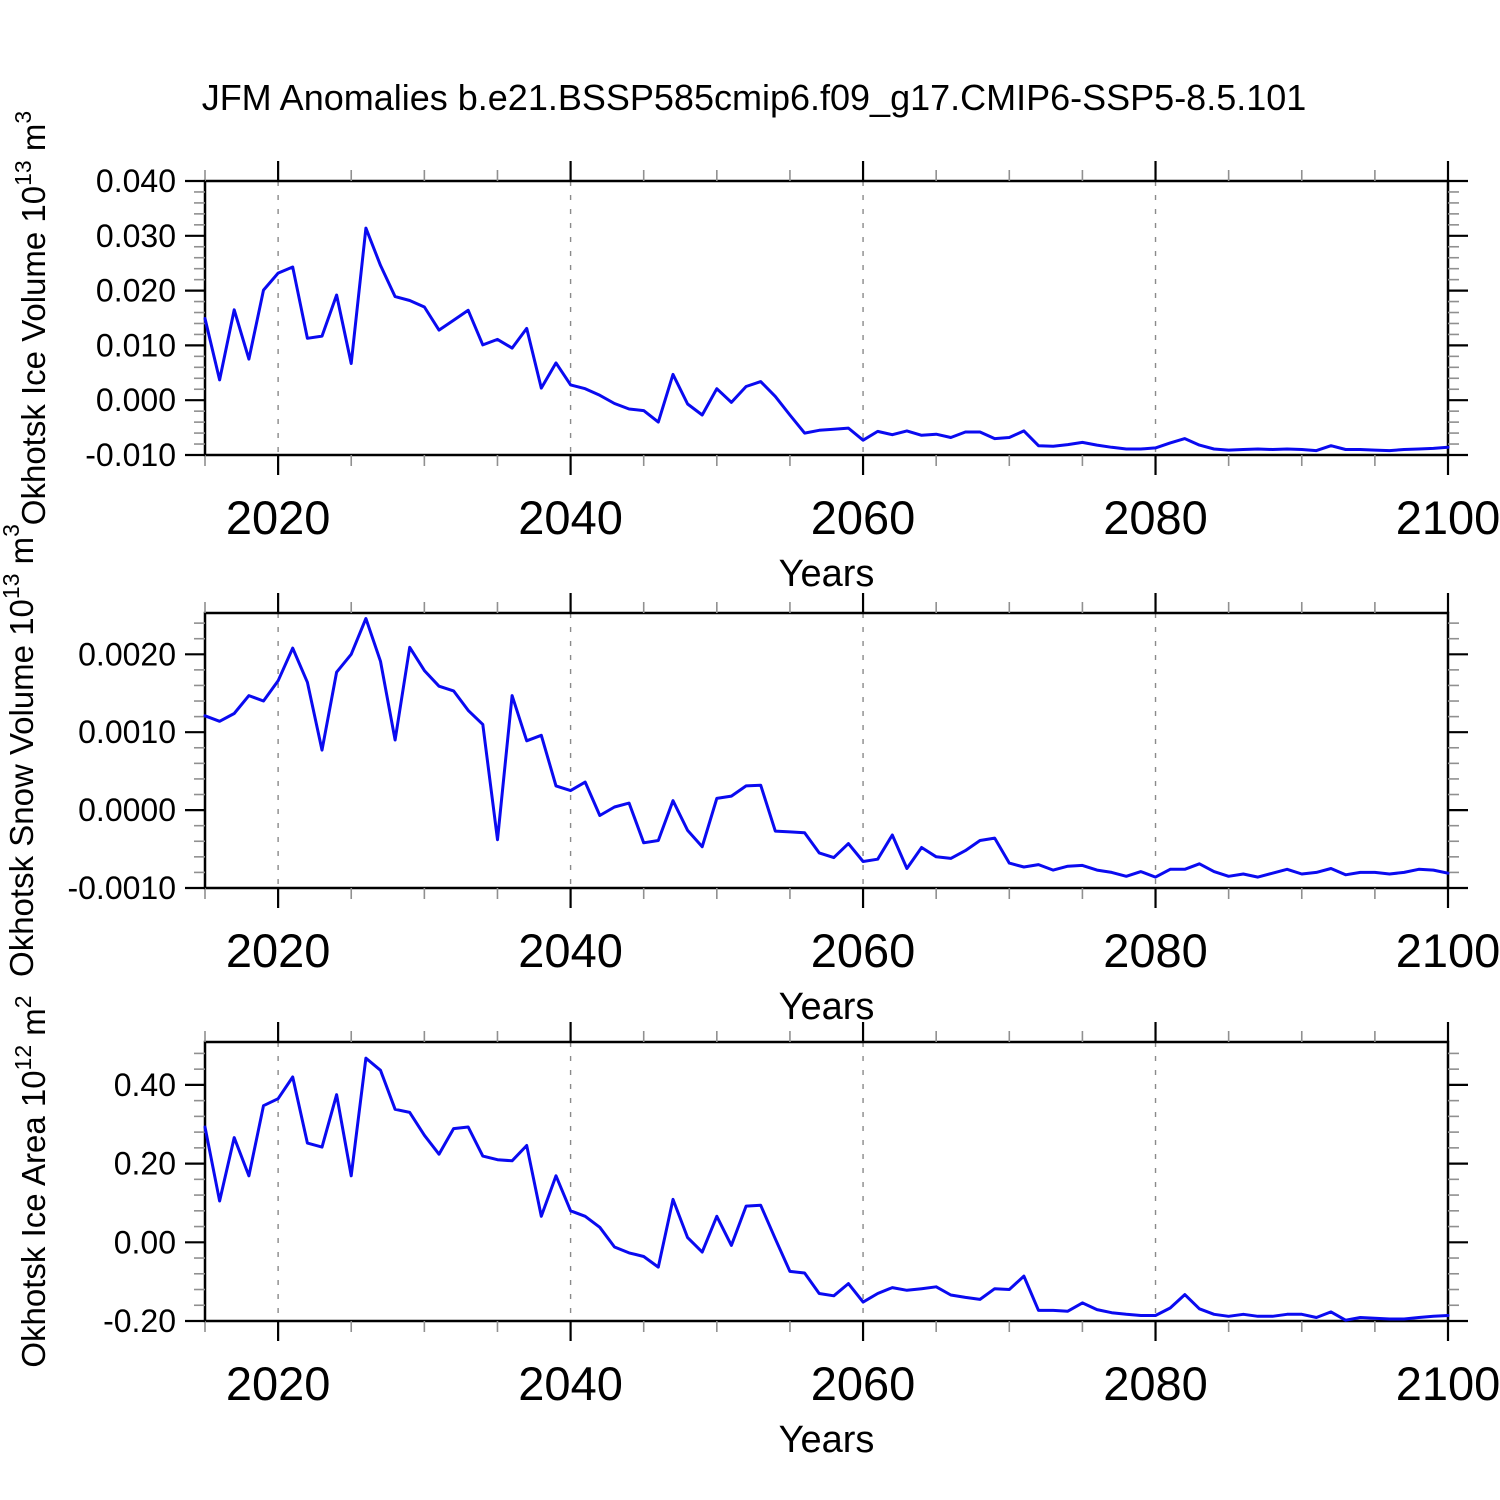  I want to click on y-tick-label: 0.030, so click(136, 236).